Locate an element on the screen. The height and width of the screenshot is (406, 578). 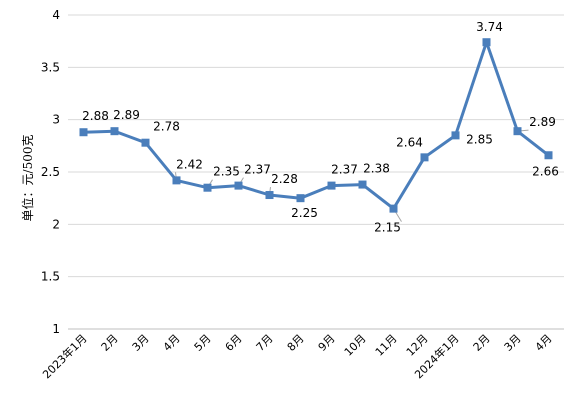
x-tick-label: 5月 is located at coordinates (203, 343).